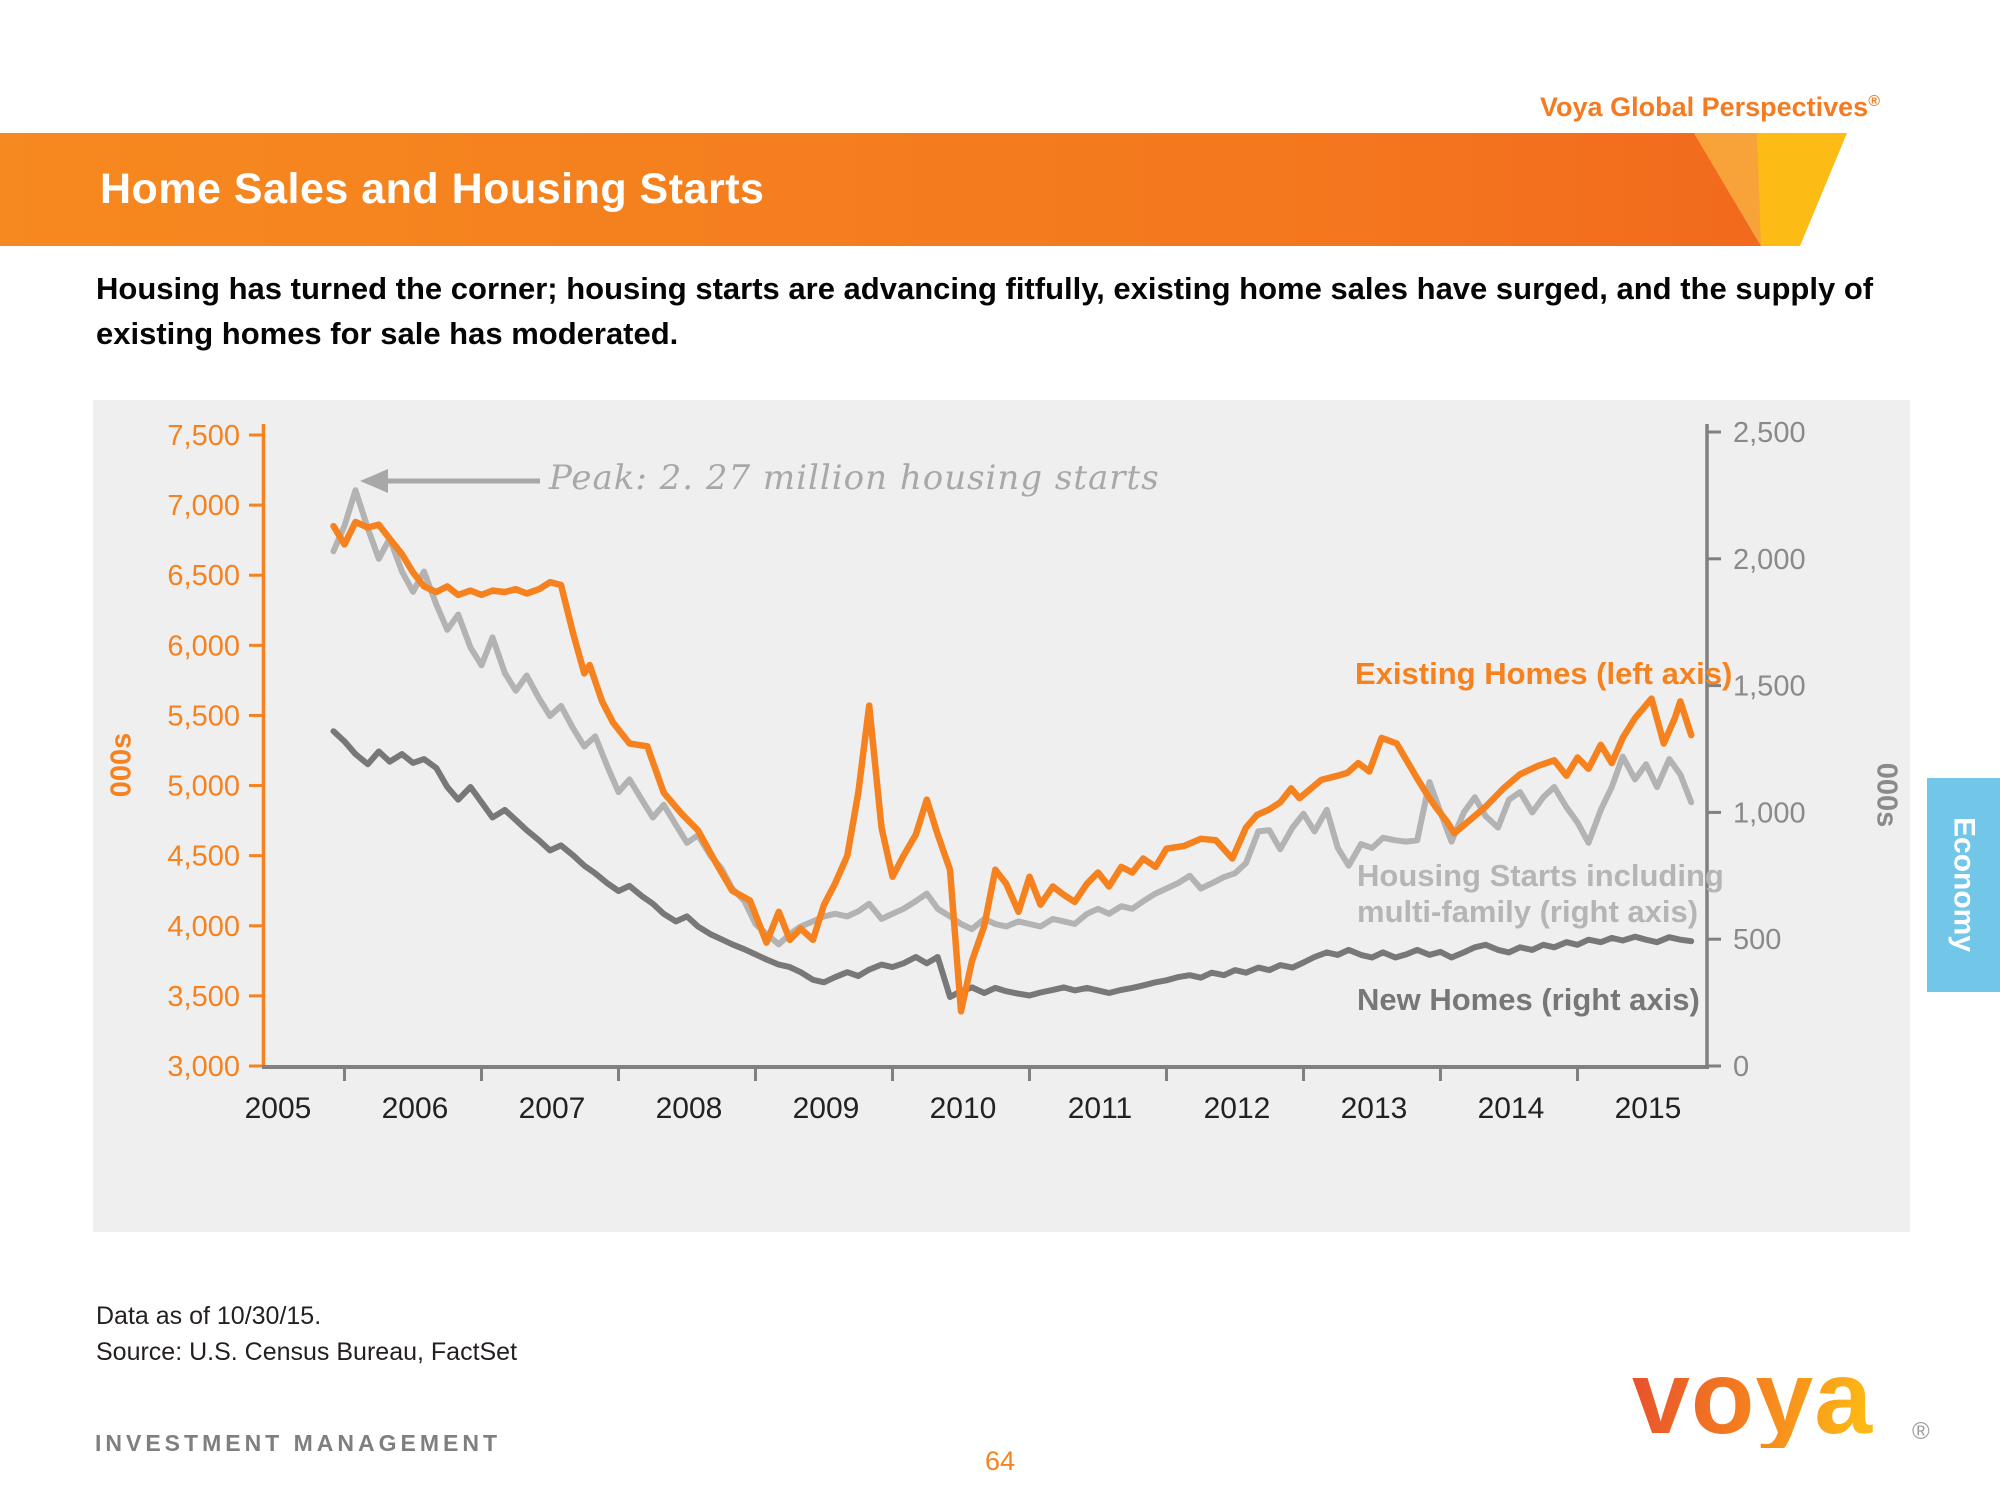  What do you see at coordinates (203, 716) in the screenshot?
I see `left-axis-tick-label: 5,500` at bounding box center [203, 716].